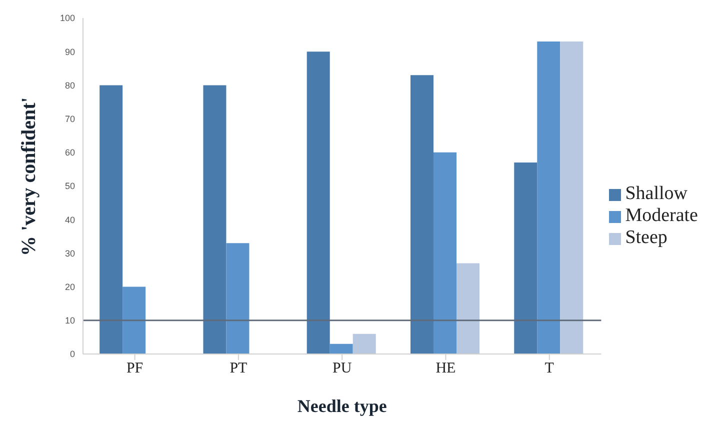 Image resolution: width=726 pixels, height=432 pixels. What do you see at coordinates (342, 368) in the screenshot?
I see `x-tick-label: PU` at bounding box center [342, 368].